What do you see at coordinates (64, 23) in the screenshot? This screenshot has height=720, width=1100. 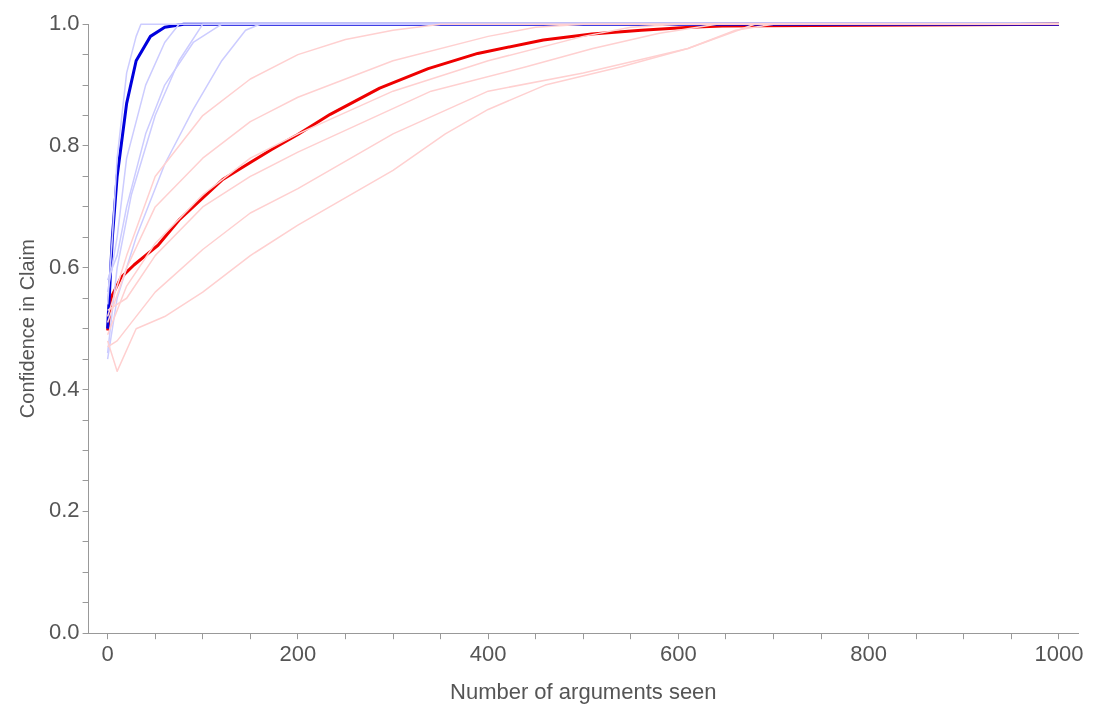 I see `y-tick-label: 1.0` at bounding box center [64, 23].